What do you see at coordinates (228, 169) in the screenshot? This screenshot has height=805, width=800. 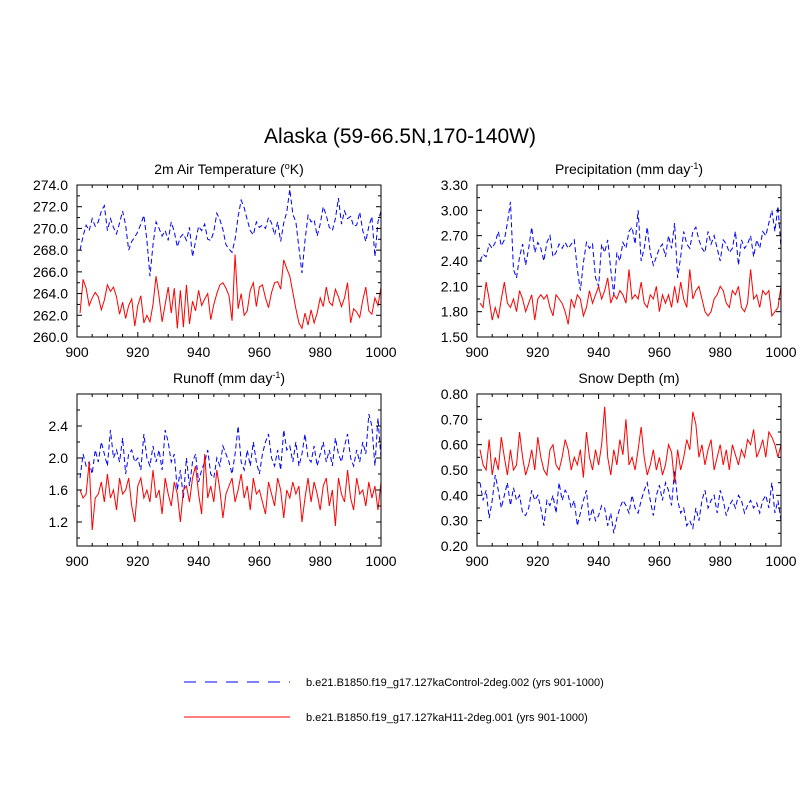 I see `panel-title-temperature: 2m Air Temperature (oK)` at bounding box center [228, 169].